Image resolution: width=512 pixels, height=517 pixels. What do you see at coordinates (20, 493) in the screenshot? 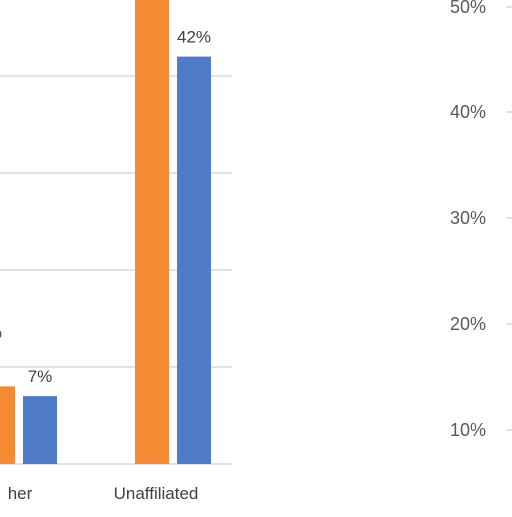
I see `category-label: her` at bounding box center [20, 493].